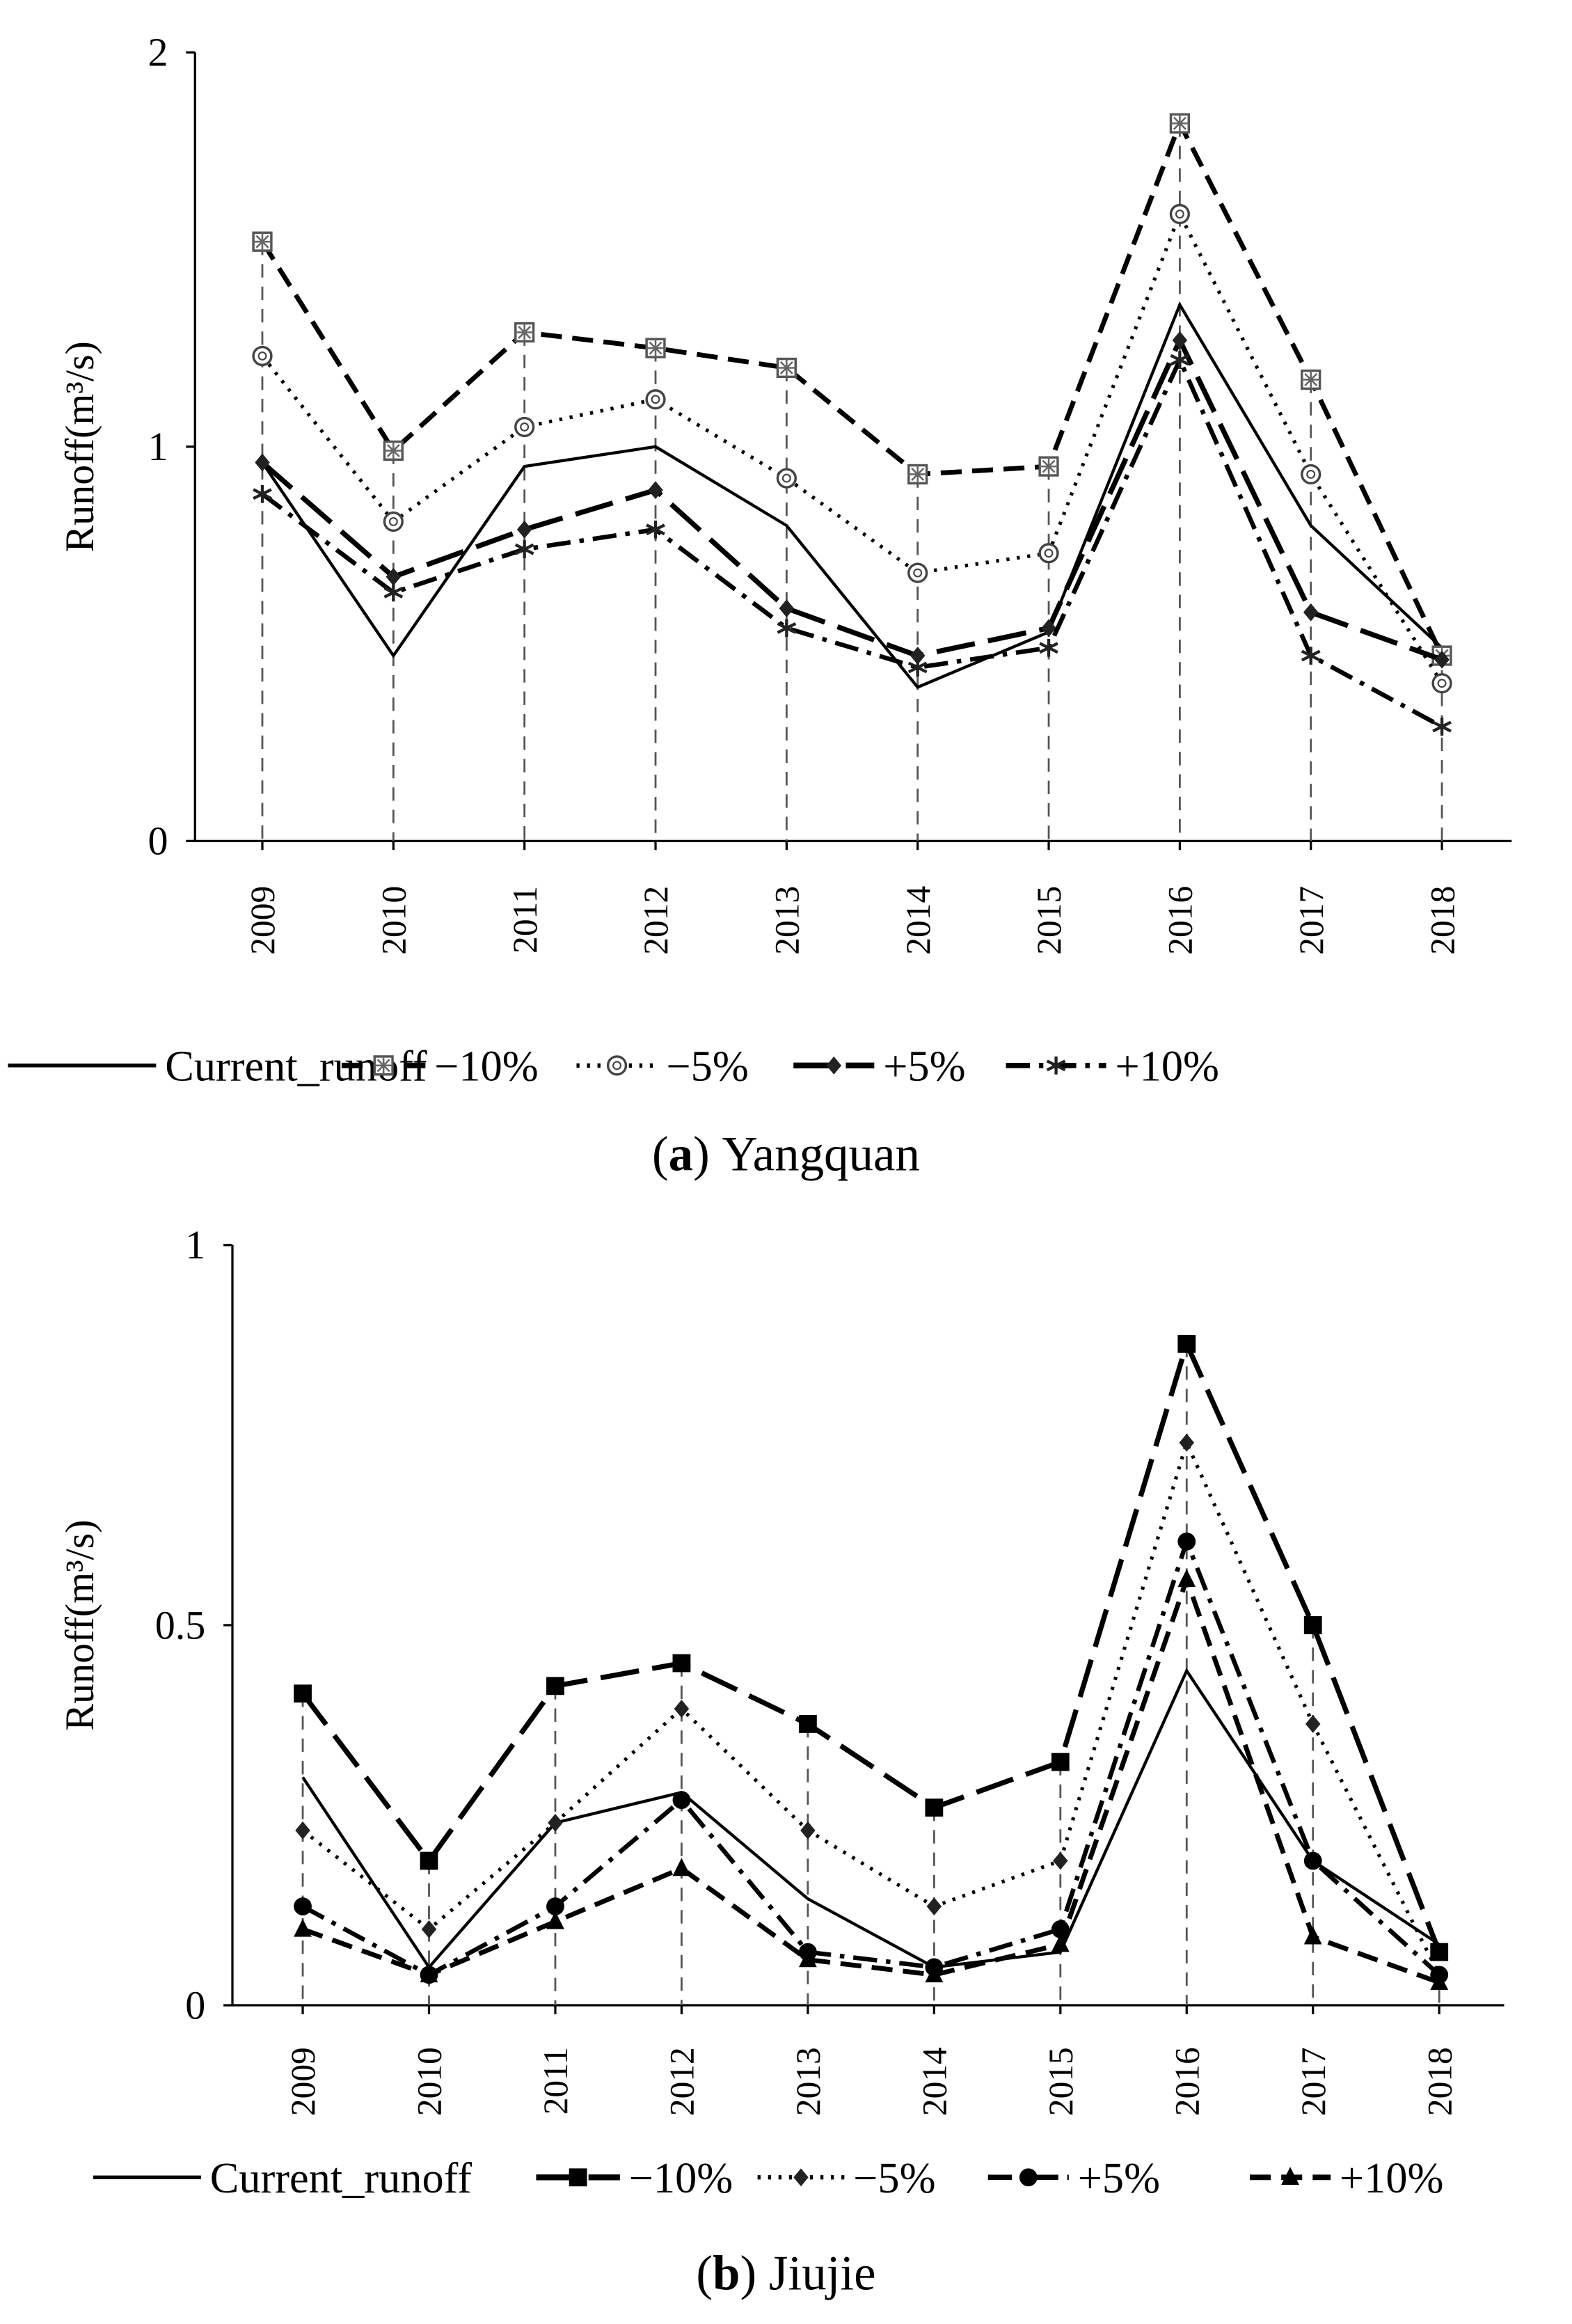  Describe the element at coordinates (1313, 2082) in the screenshot. I see `x-tick-label: 2017` at that location.